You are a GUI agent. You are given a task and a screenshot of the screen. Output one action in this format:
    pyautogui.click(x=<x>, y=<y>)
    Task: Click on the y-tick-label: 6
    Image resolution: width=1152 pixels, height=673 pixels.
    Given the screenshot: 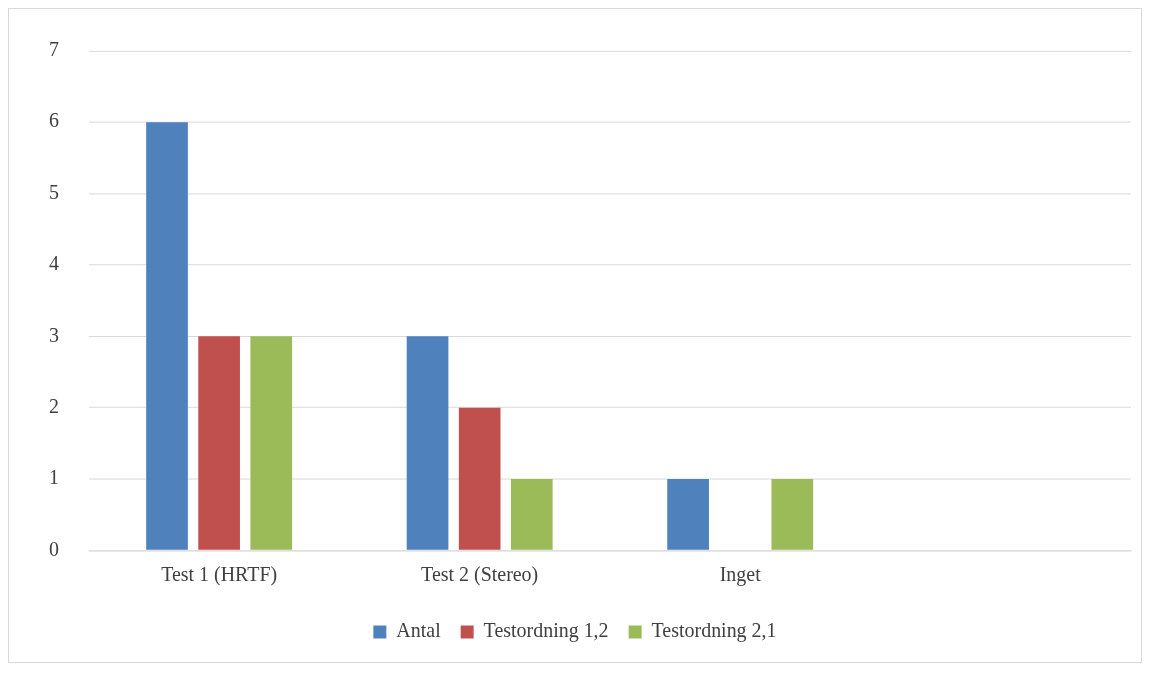 What is the action you would take?
    pyautogui.click(x=53, y=120)
    